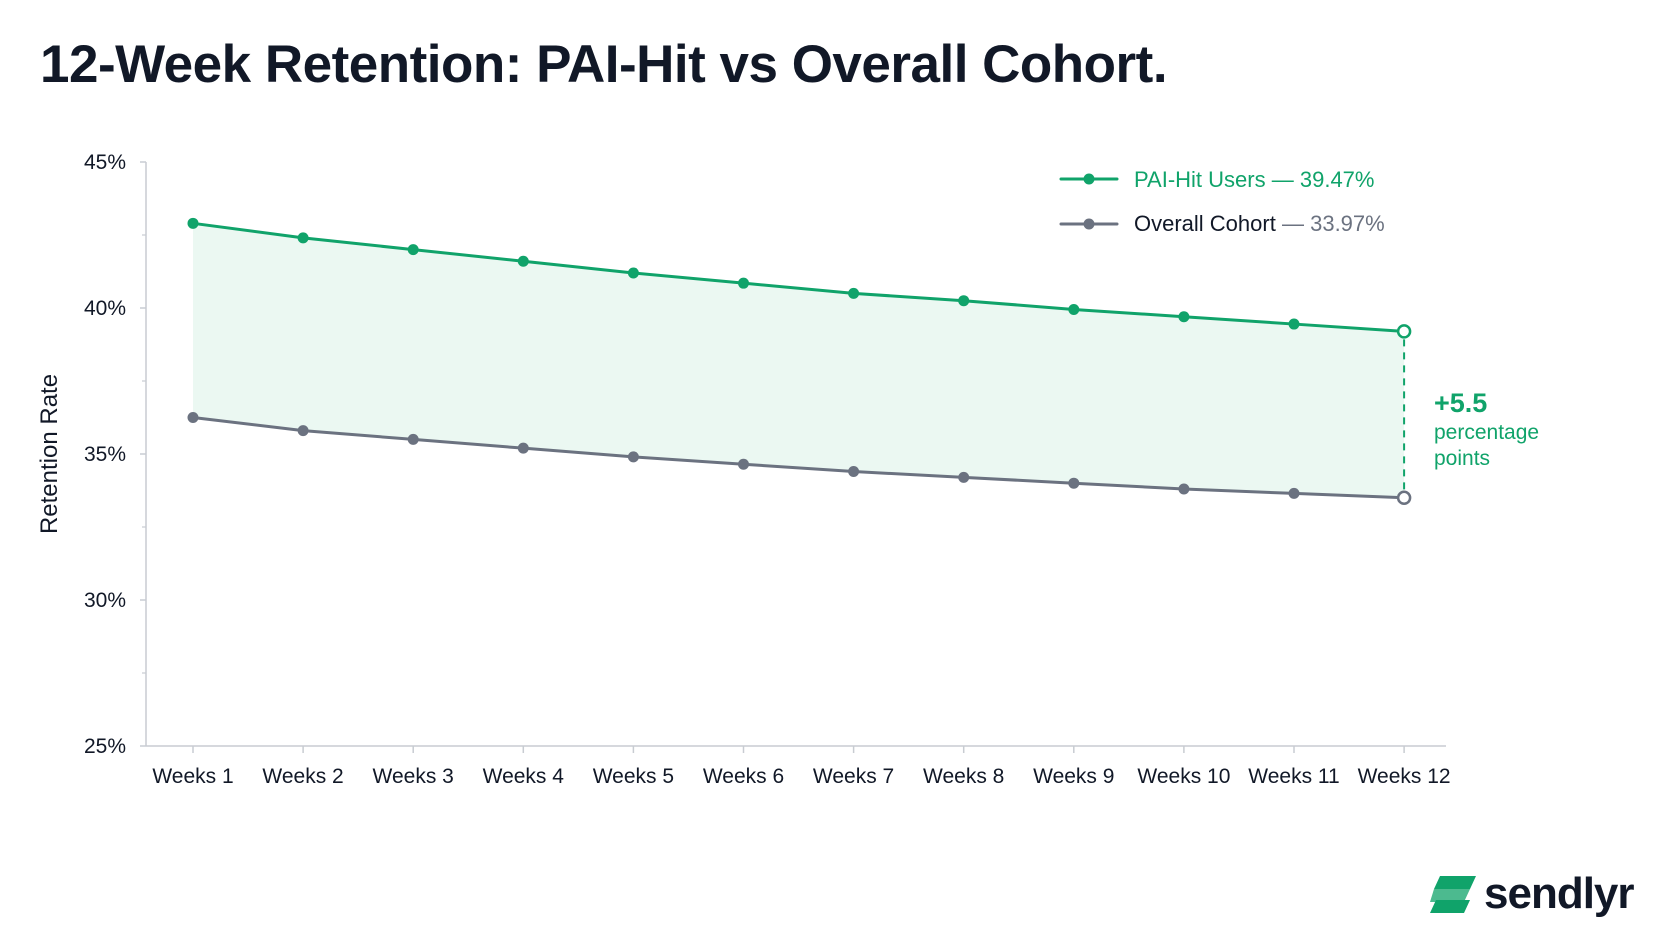 The image size is (1672, 941). I want to click on data-point-overall-end, so click(1404, 498).